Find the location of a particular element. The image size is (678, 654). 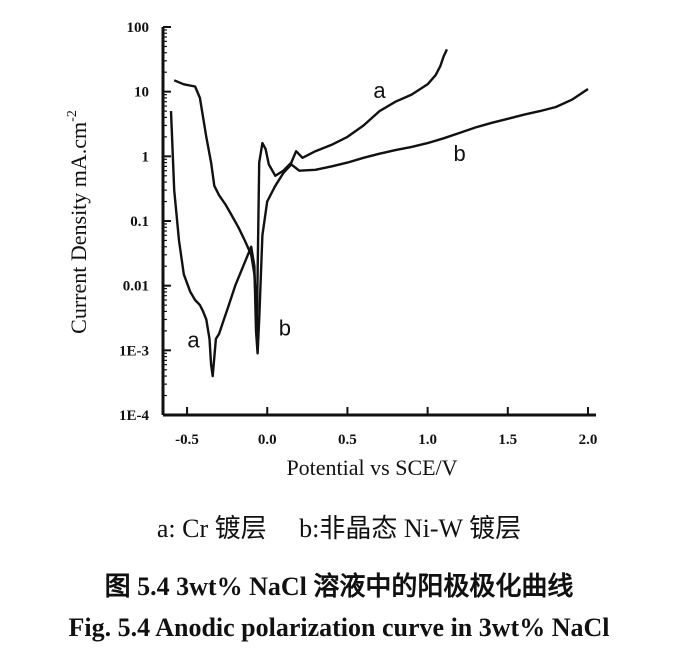

figure-caption-chinese: 图 5.4 3wt% NaCl 溶液中的阳极极化曲线 is located at coordinates (339, 586).